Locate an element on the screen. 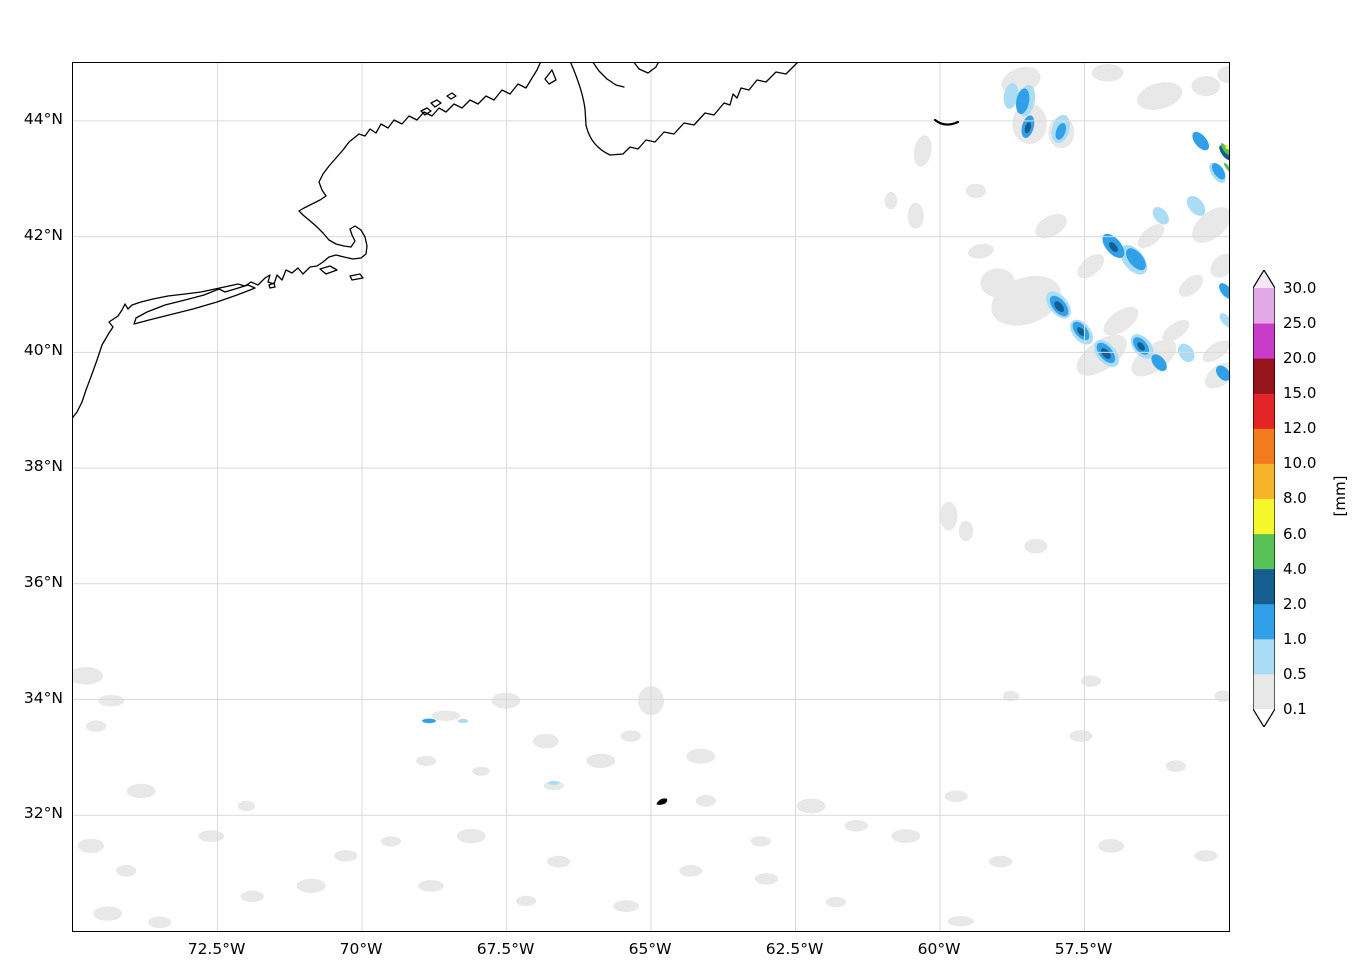 The height and width of the screenshot is (977, 1366). colorbar-units-label: [mm] is located at coordinates (1340, 496).